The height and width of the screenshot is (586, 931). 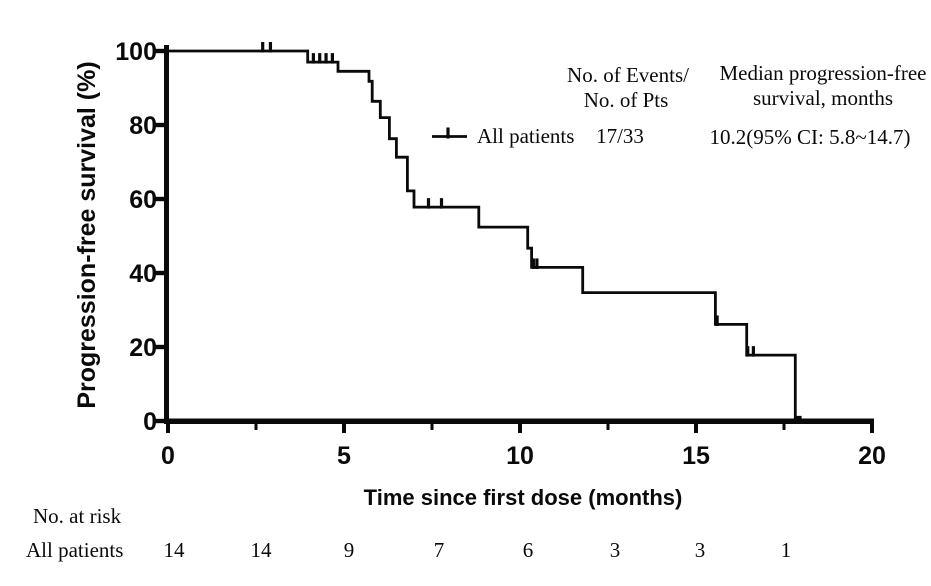 What do you see at coordinates (620, 136) in the screenshot?
I see `events-value: 17/33` at bounding box center [620, 136].